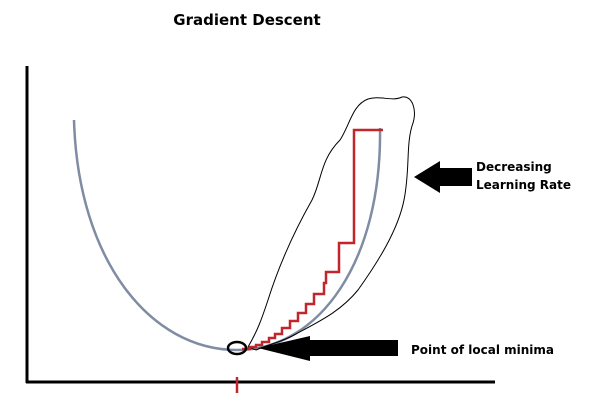 Image resolution: width=607 pixels, height=419 pixels. Describe the element at coordinates (247, 20) in the screenshot. I see `diagram-title: Gradient Descent` at that location.